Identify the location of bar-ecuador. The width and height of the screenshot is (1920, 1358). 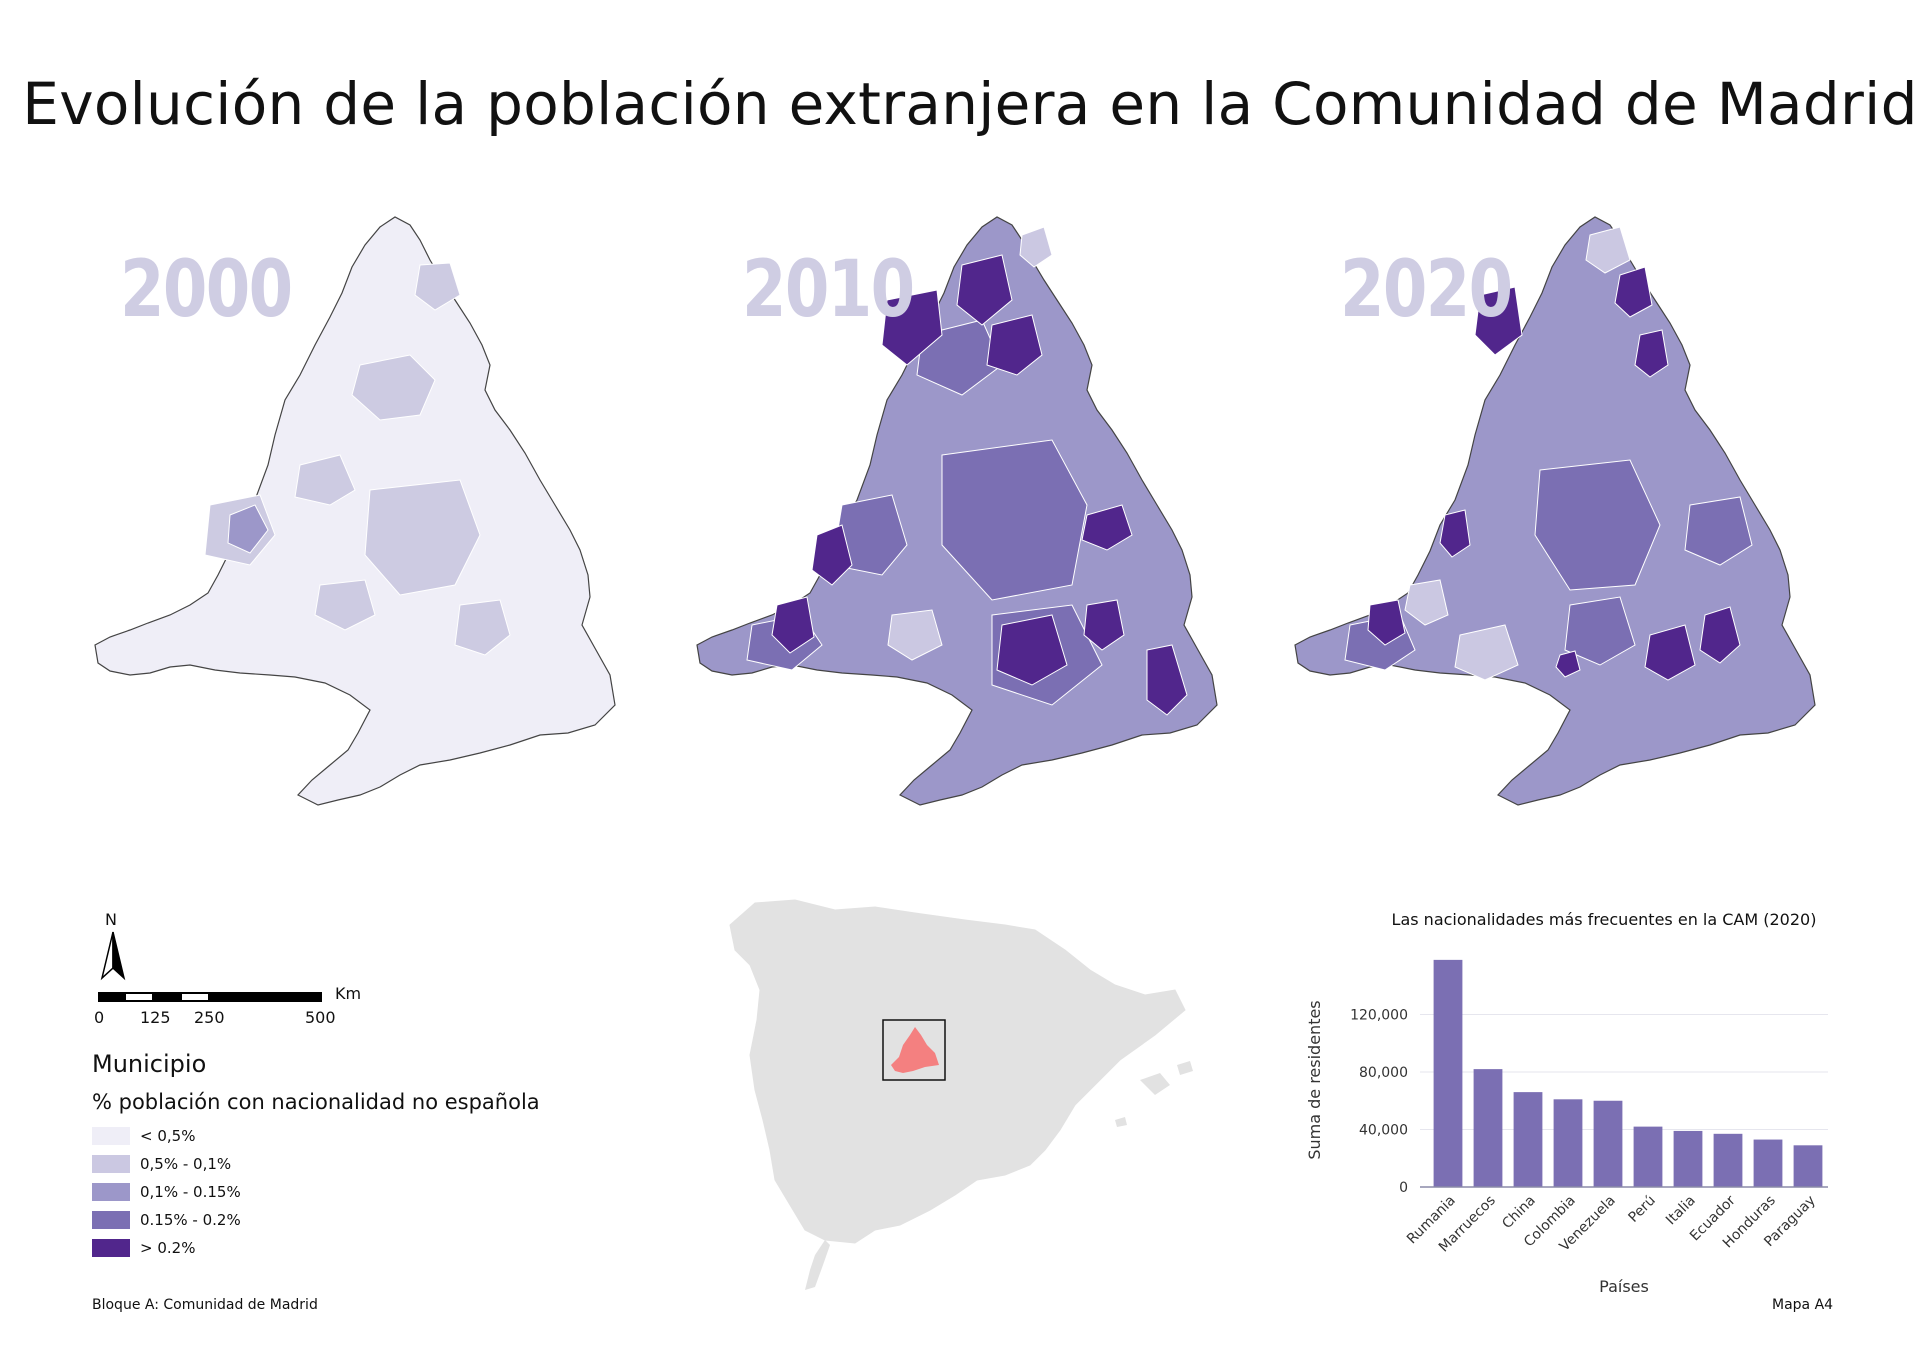
(1728, 1160).